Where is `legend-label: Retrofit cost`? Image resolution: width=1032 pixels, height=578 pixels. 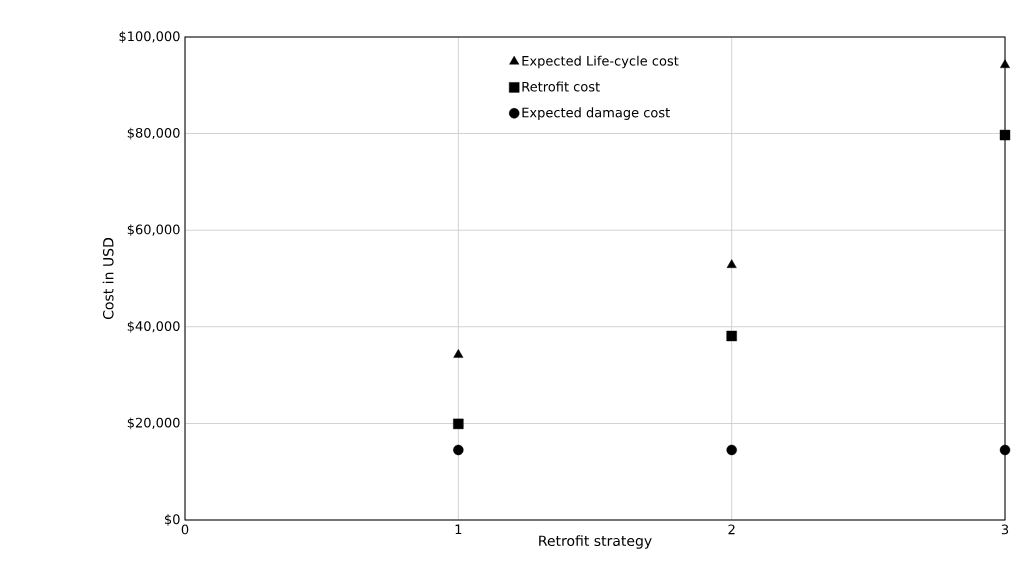
legend-label: Retrofit cost is located at coordinates (561, 86).